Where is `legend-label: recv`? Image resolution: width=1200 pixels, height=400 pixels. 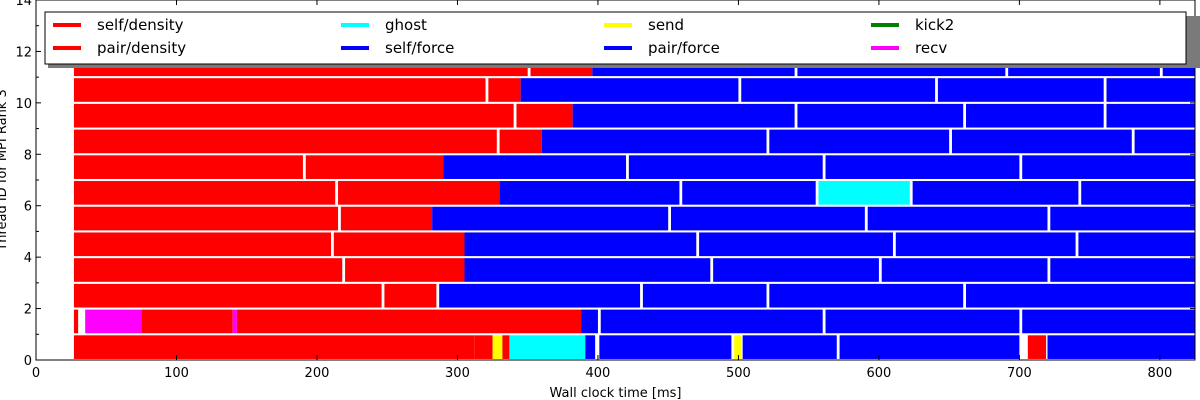 legend-label: recv is located at coordinates (931, 48).